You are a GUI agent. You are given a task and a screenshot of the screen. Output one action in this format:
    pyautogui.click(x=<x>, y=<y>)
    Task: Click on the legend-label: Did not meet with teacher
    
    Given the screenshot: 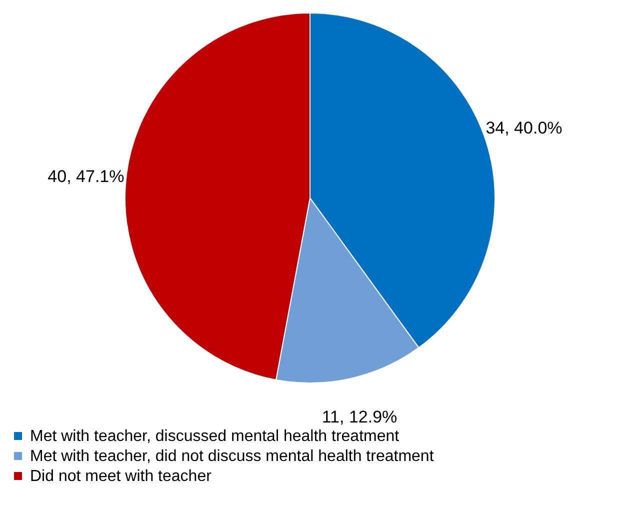 What is the action you would take?
    pyautogui.click(x=121, y=476)
    